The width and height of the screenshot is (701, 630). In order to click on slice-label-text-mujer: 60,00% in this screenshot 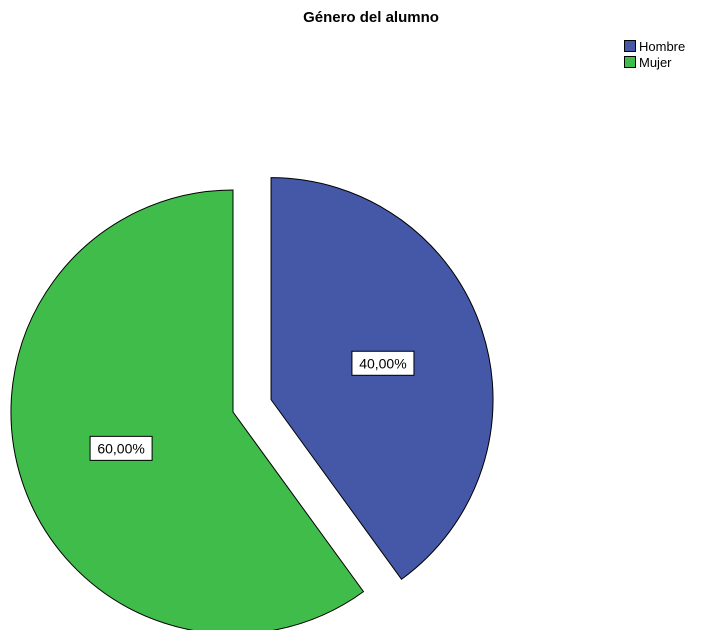, I will do `click(120, 448)`.